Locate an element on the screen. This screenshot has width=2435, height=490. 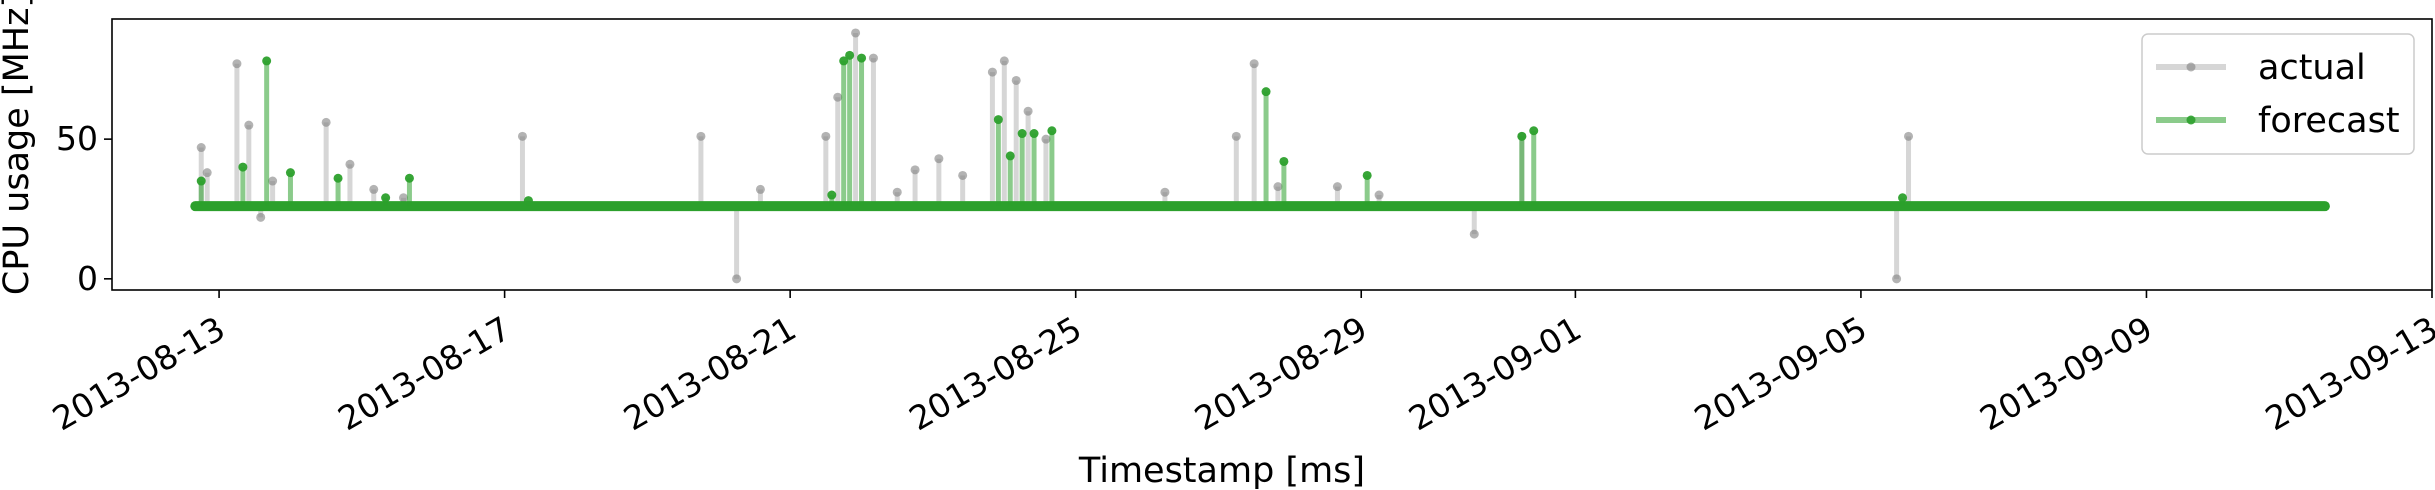
legend-label-actual: actual is located at coordinates (2312, 68).